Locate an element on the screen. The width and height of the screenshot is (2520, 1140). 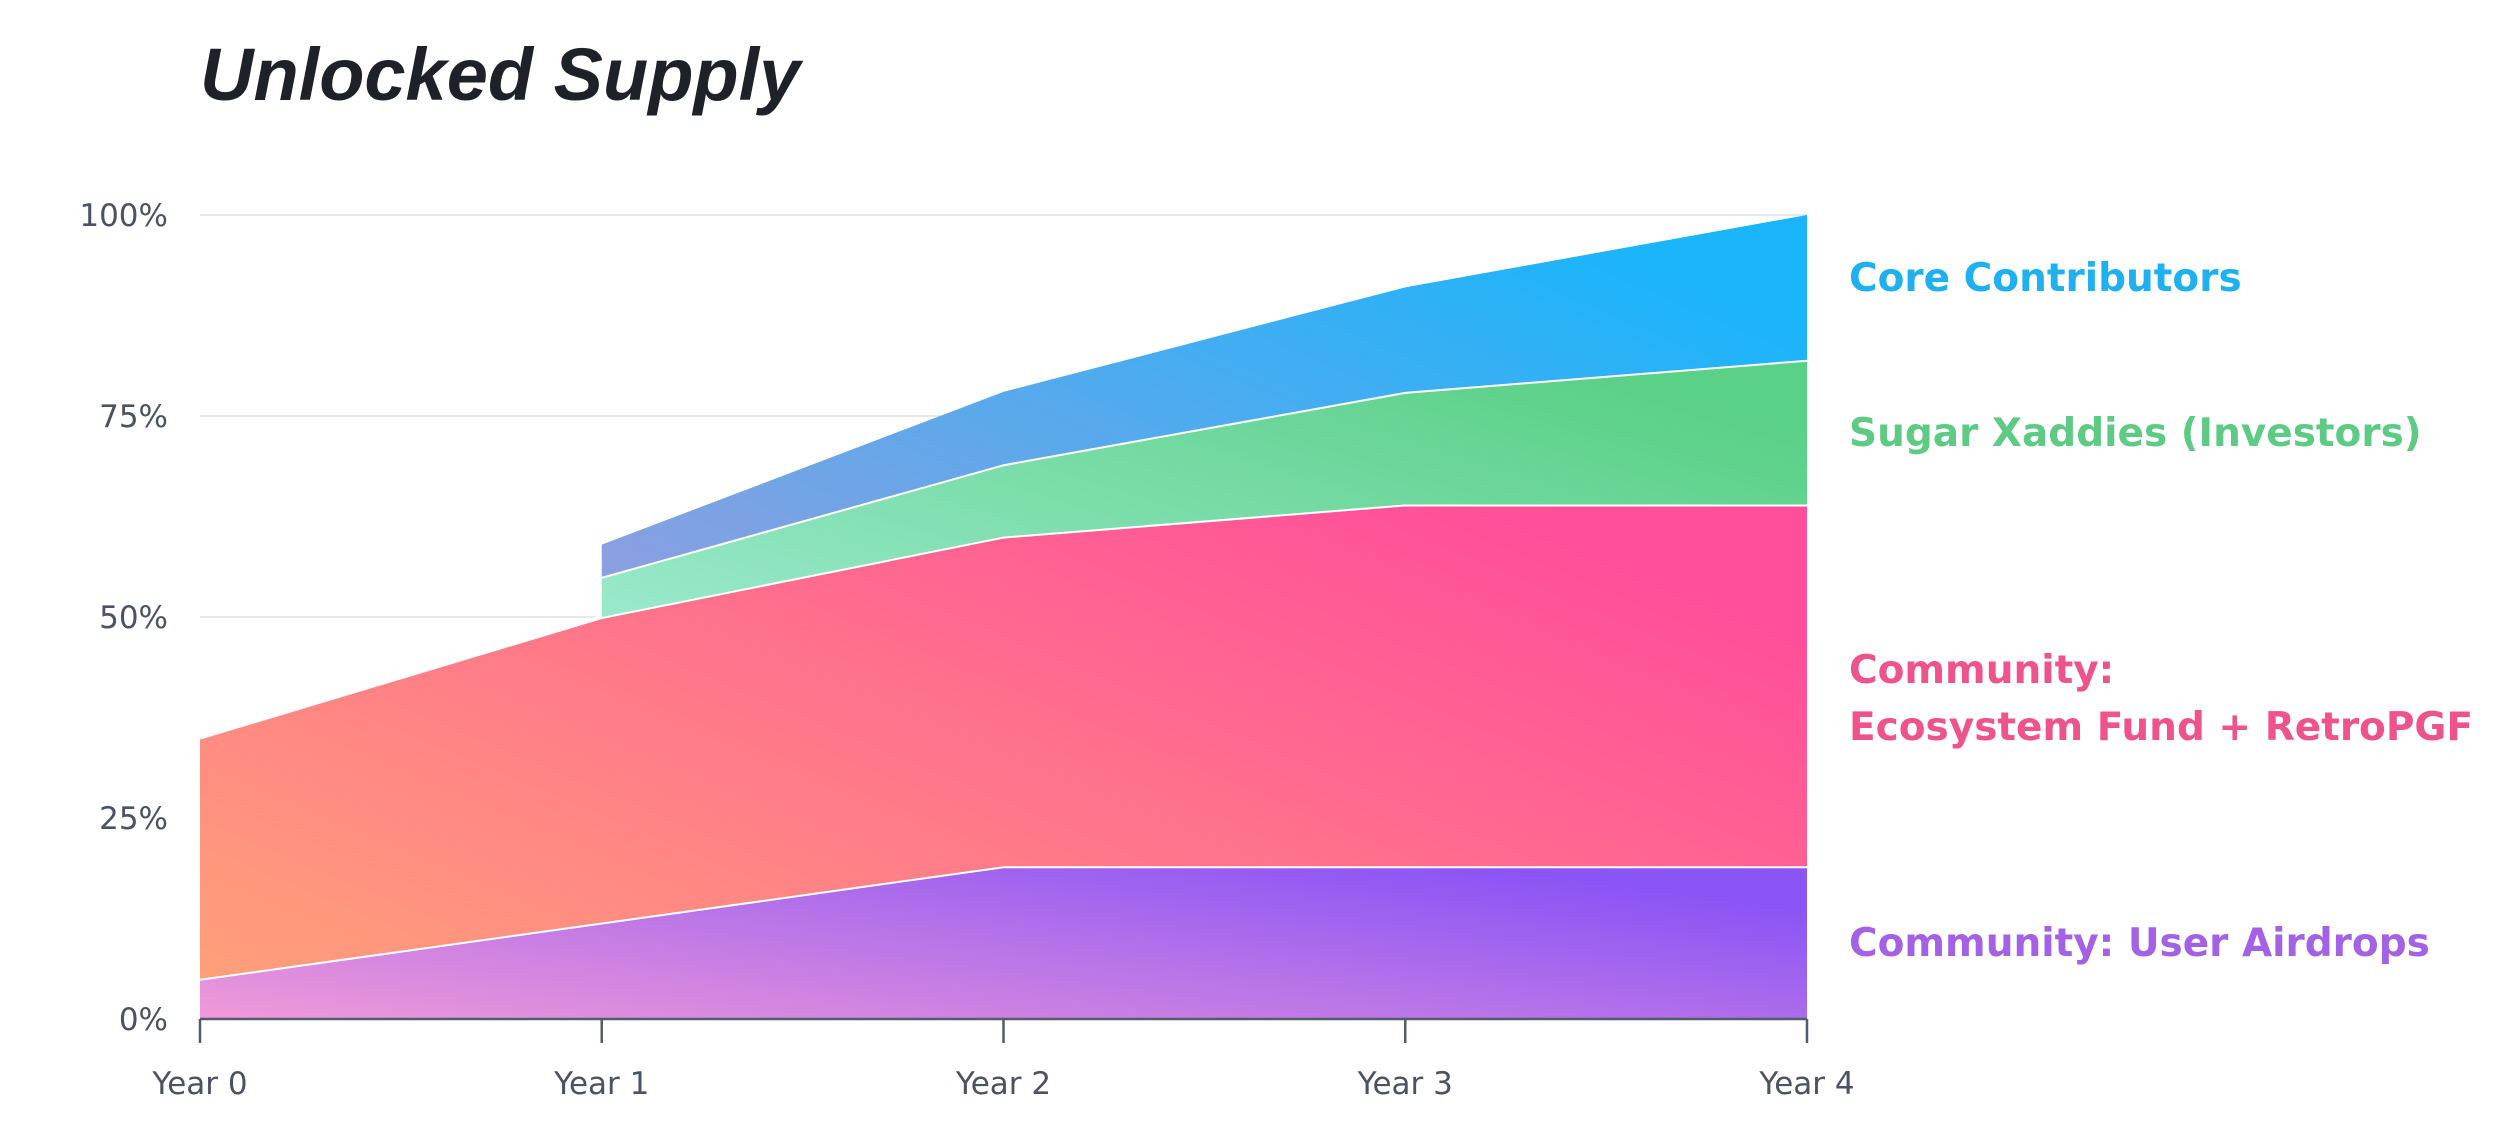
area-community-user-airdrops is located at coordinates (1003, 942).